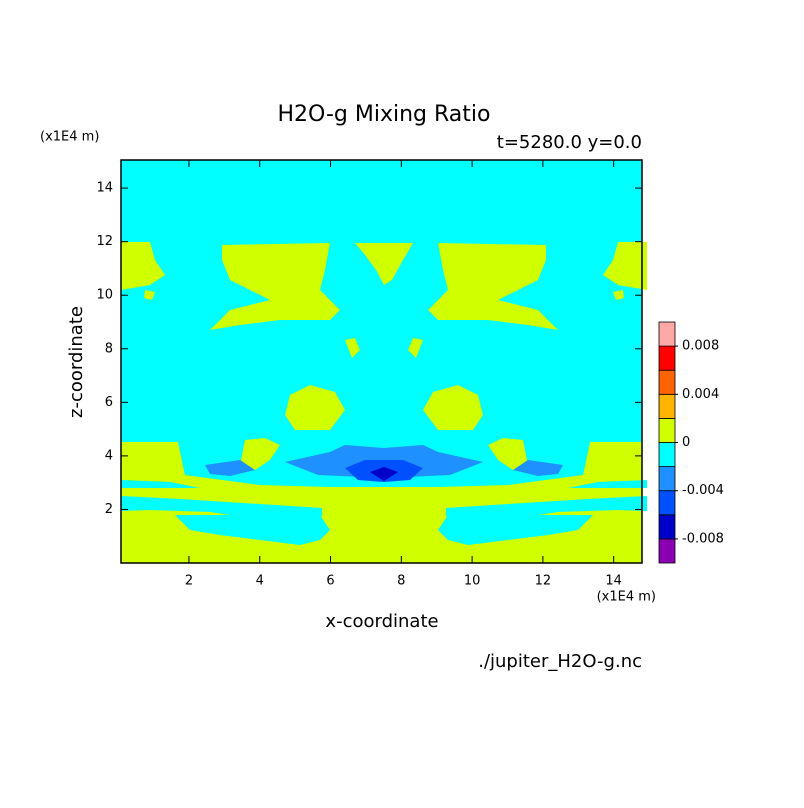 The height and width of the screenshot is (808, 804). I want to click on source-file: ./jupiter_H2O-g.nc, so click(560, 661).